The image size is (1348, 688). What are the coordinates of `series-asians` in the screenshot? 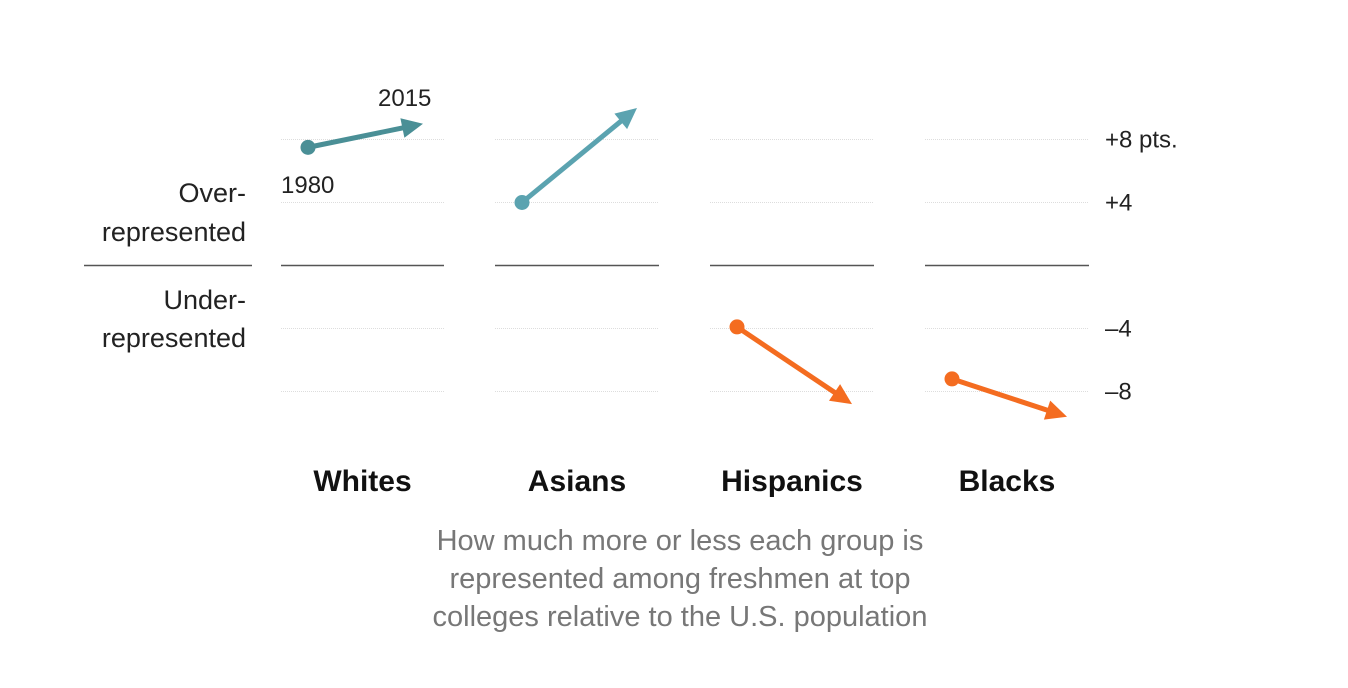 It's located at (575, 159).